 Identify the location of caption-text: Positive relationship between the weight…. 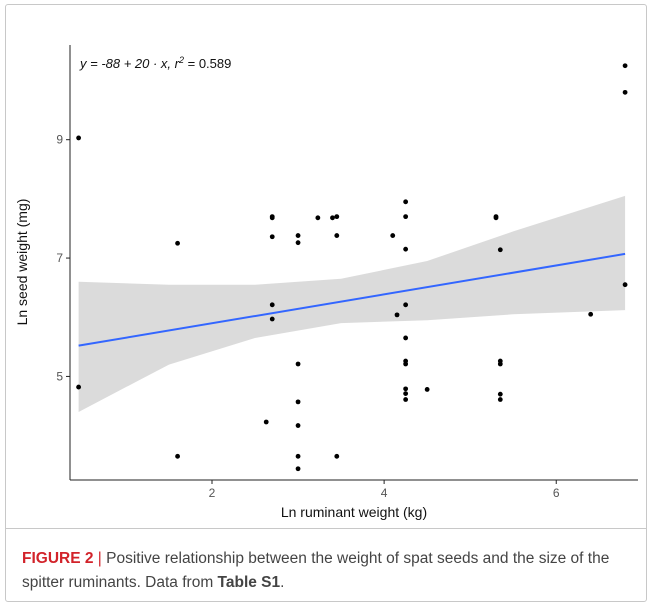
(316, 570).